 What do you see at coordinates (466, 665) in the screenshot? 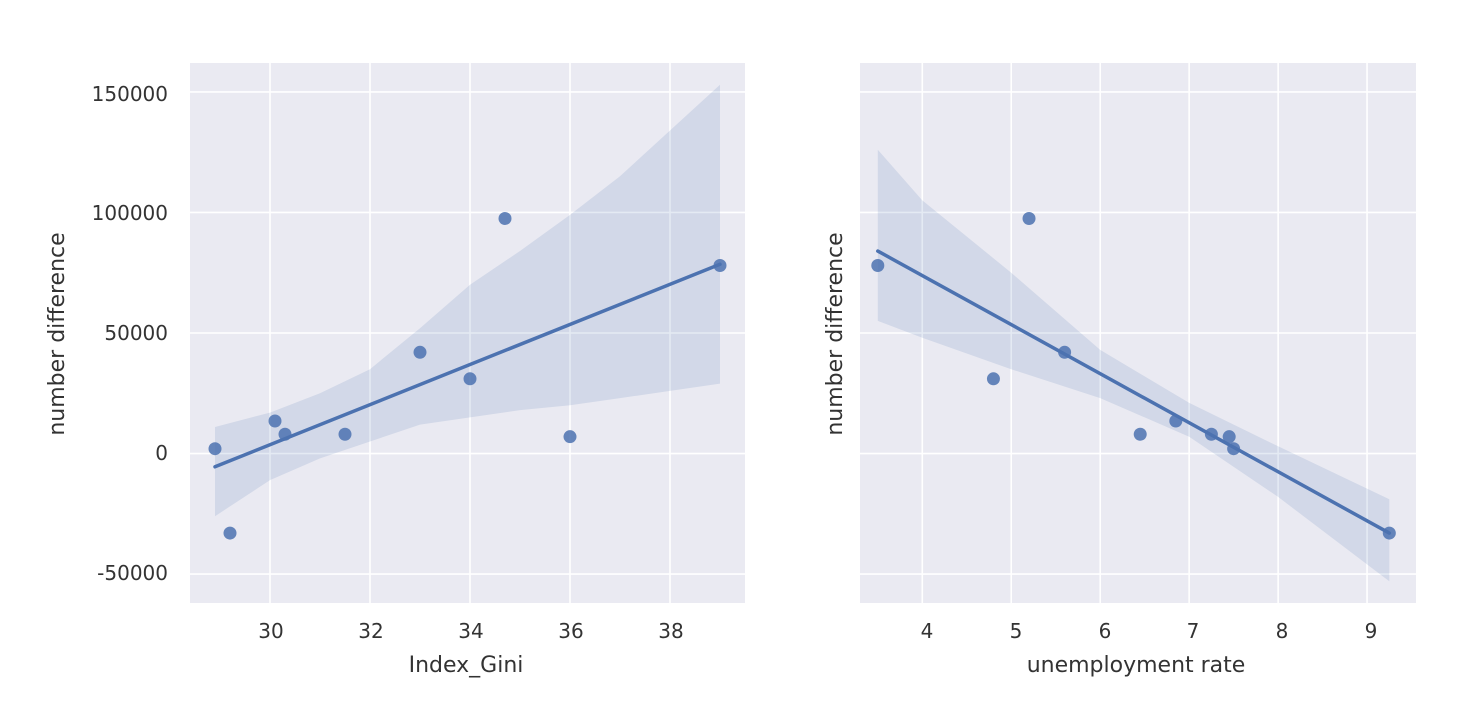
I see `x-axis-label: Index_Gini` at bounding box center [466, 665].